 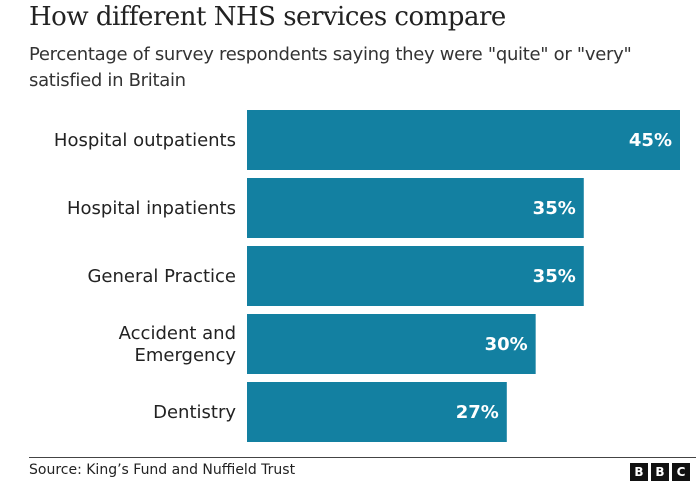 I want to click on bar-dentistry, so click(x=377, y=412).